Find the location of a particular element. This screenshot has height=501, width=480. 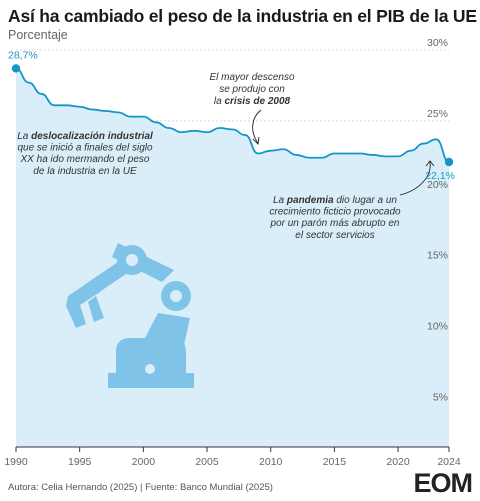

y-tick-label: 10% is located at coordinates (437, 327).